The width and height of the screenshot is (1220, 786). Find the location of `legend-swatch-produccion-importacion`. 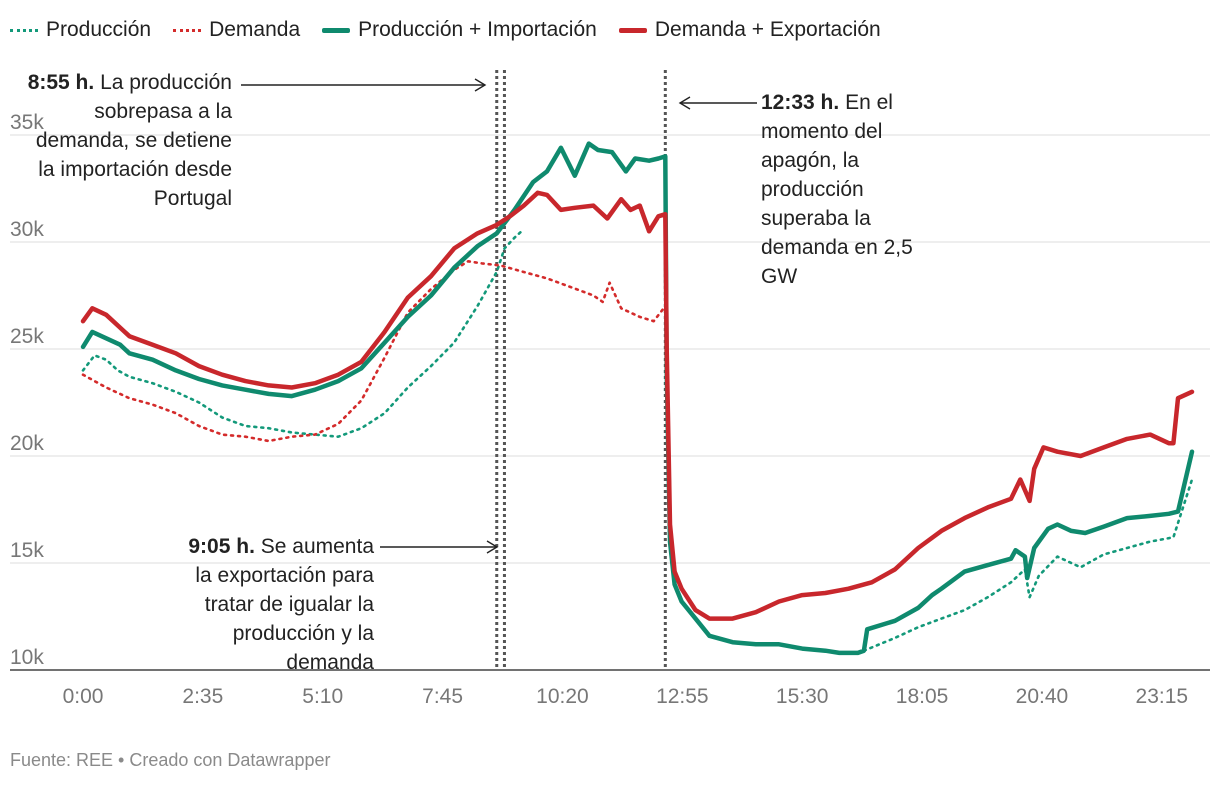

legend-swatch-produccion-importacion is located at coordinates (336, 30).